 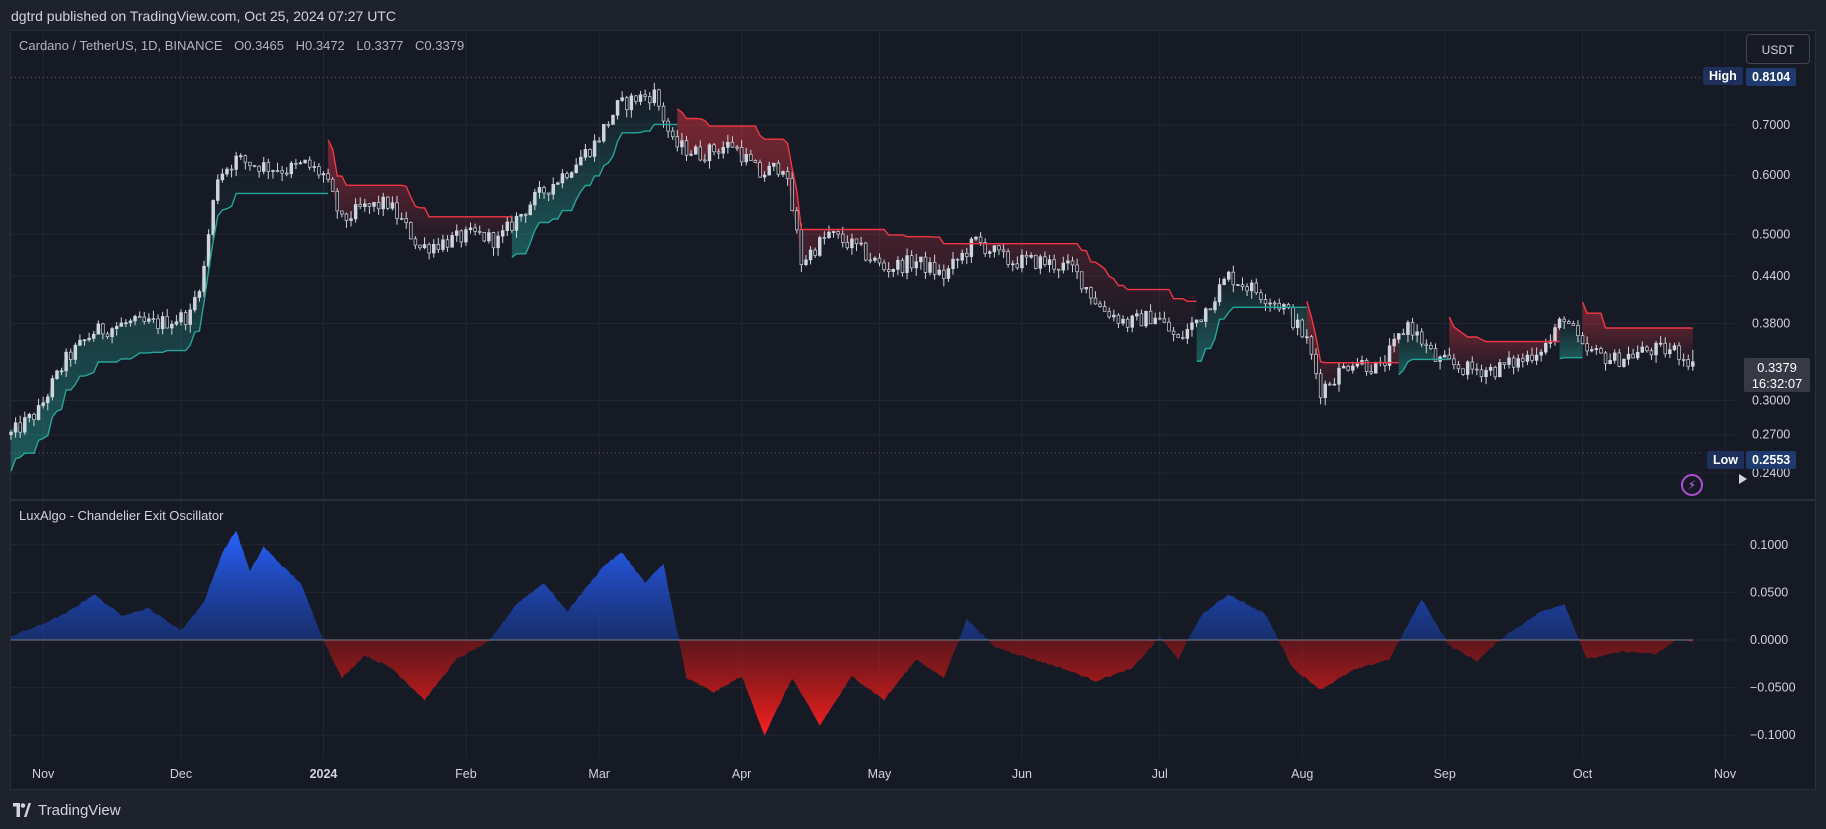 I want to click on lightning-icon: ⚡, so click(x=1692, y=485).